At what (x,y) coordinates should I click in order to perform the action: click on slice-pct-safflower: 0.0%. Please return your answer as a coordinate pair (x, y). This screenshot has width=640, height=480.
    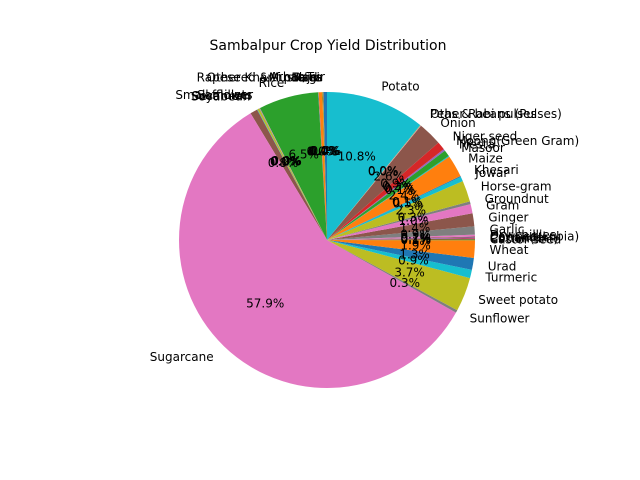
    Looking at the image, I should click on (286, 161).